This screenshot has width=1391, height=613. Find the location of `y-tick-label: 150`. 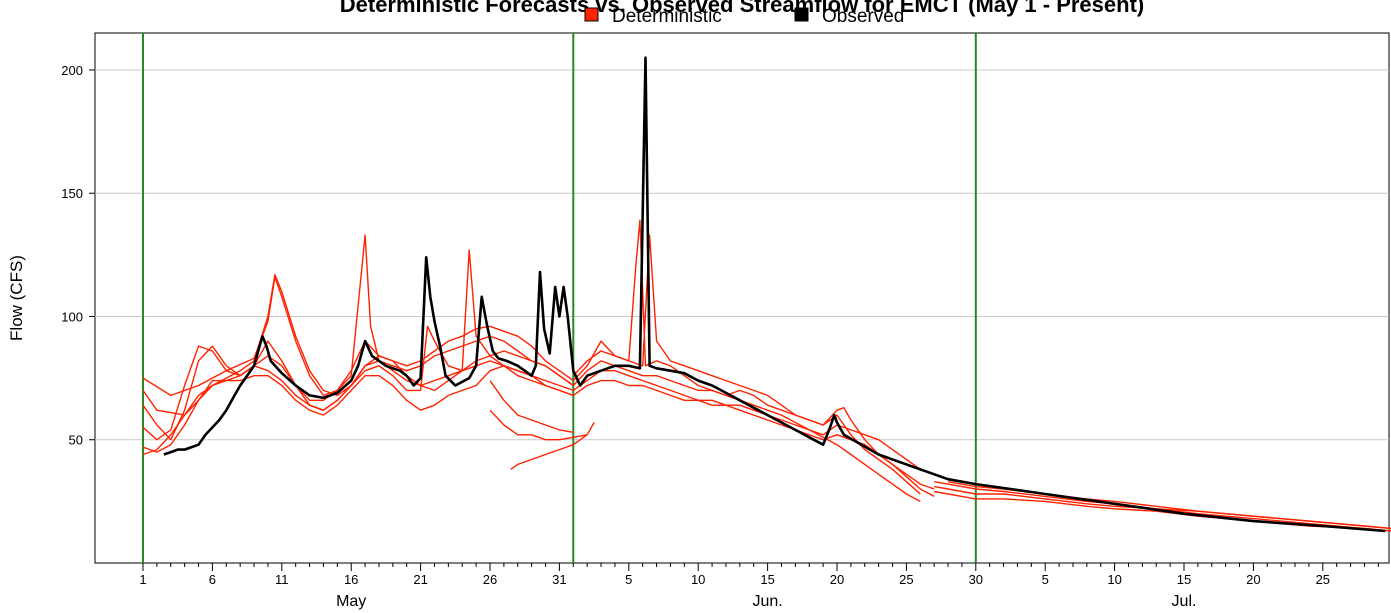

y-tick-label: 150 is located at coordinates (72, 193).